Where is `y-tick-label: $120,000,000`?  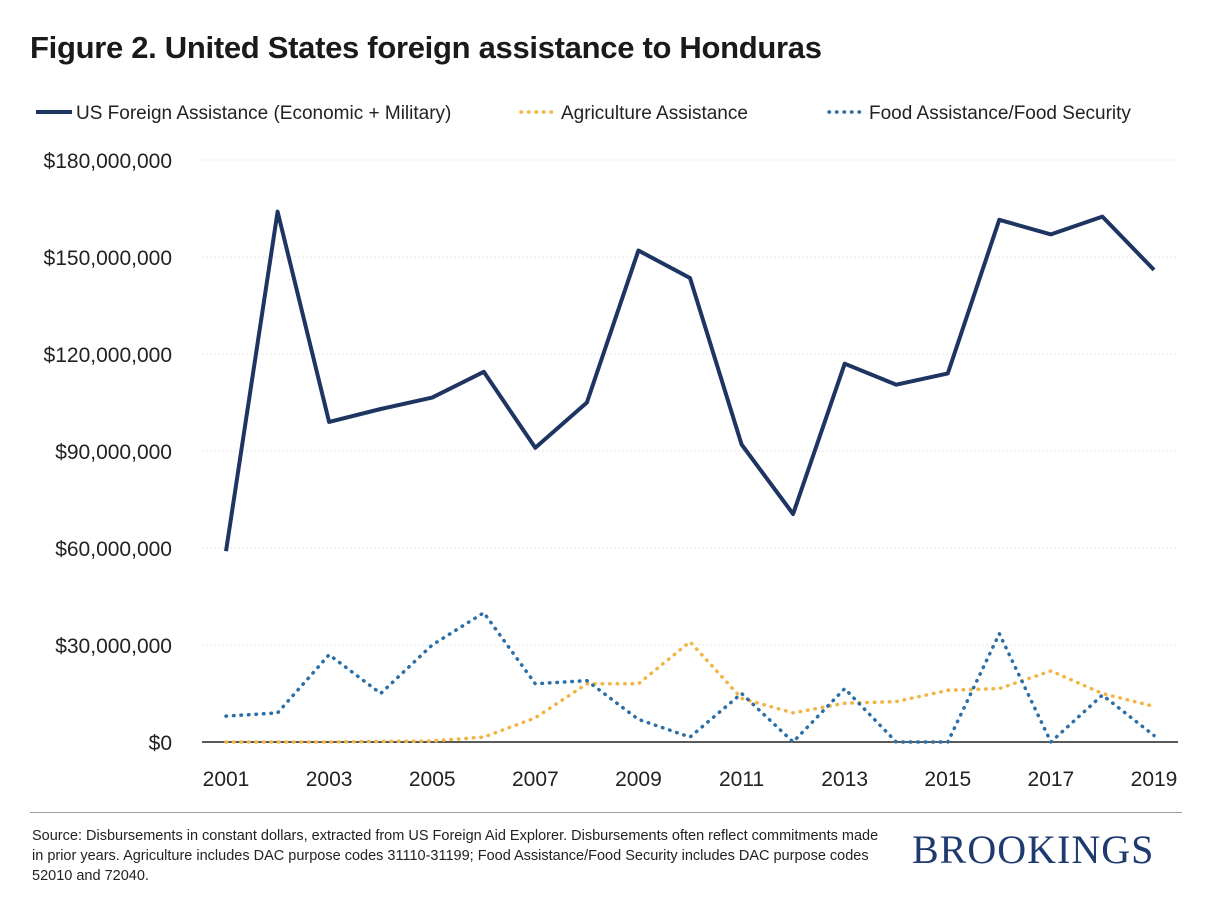 y-tick-label: $120,000,000 is located at coordinates (108, 355).